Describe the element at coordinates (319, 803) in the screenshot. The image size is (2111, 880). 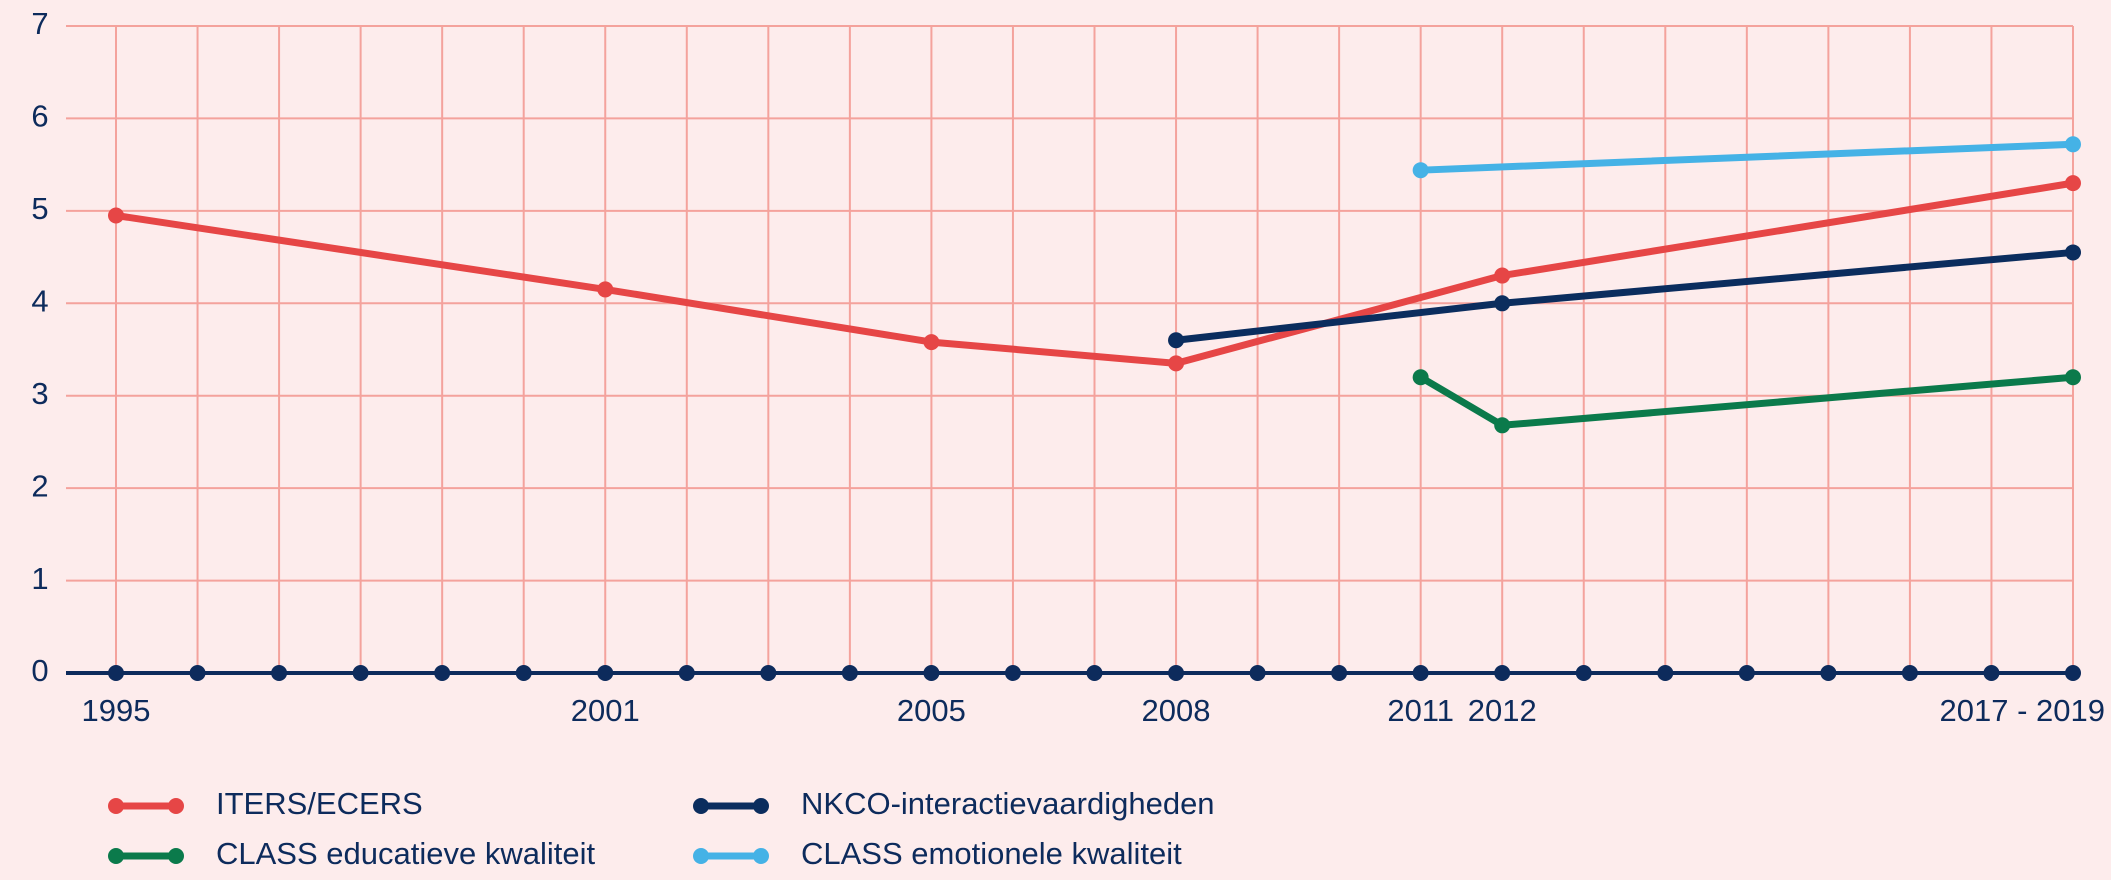
I see `legend-label: ITERS/ECERS` at that location.